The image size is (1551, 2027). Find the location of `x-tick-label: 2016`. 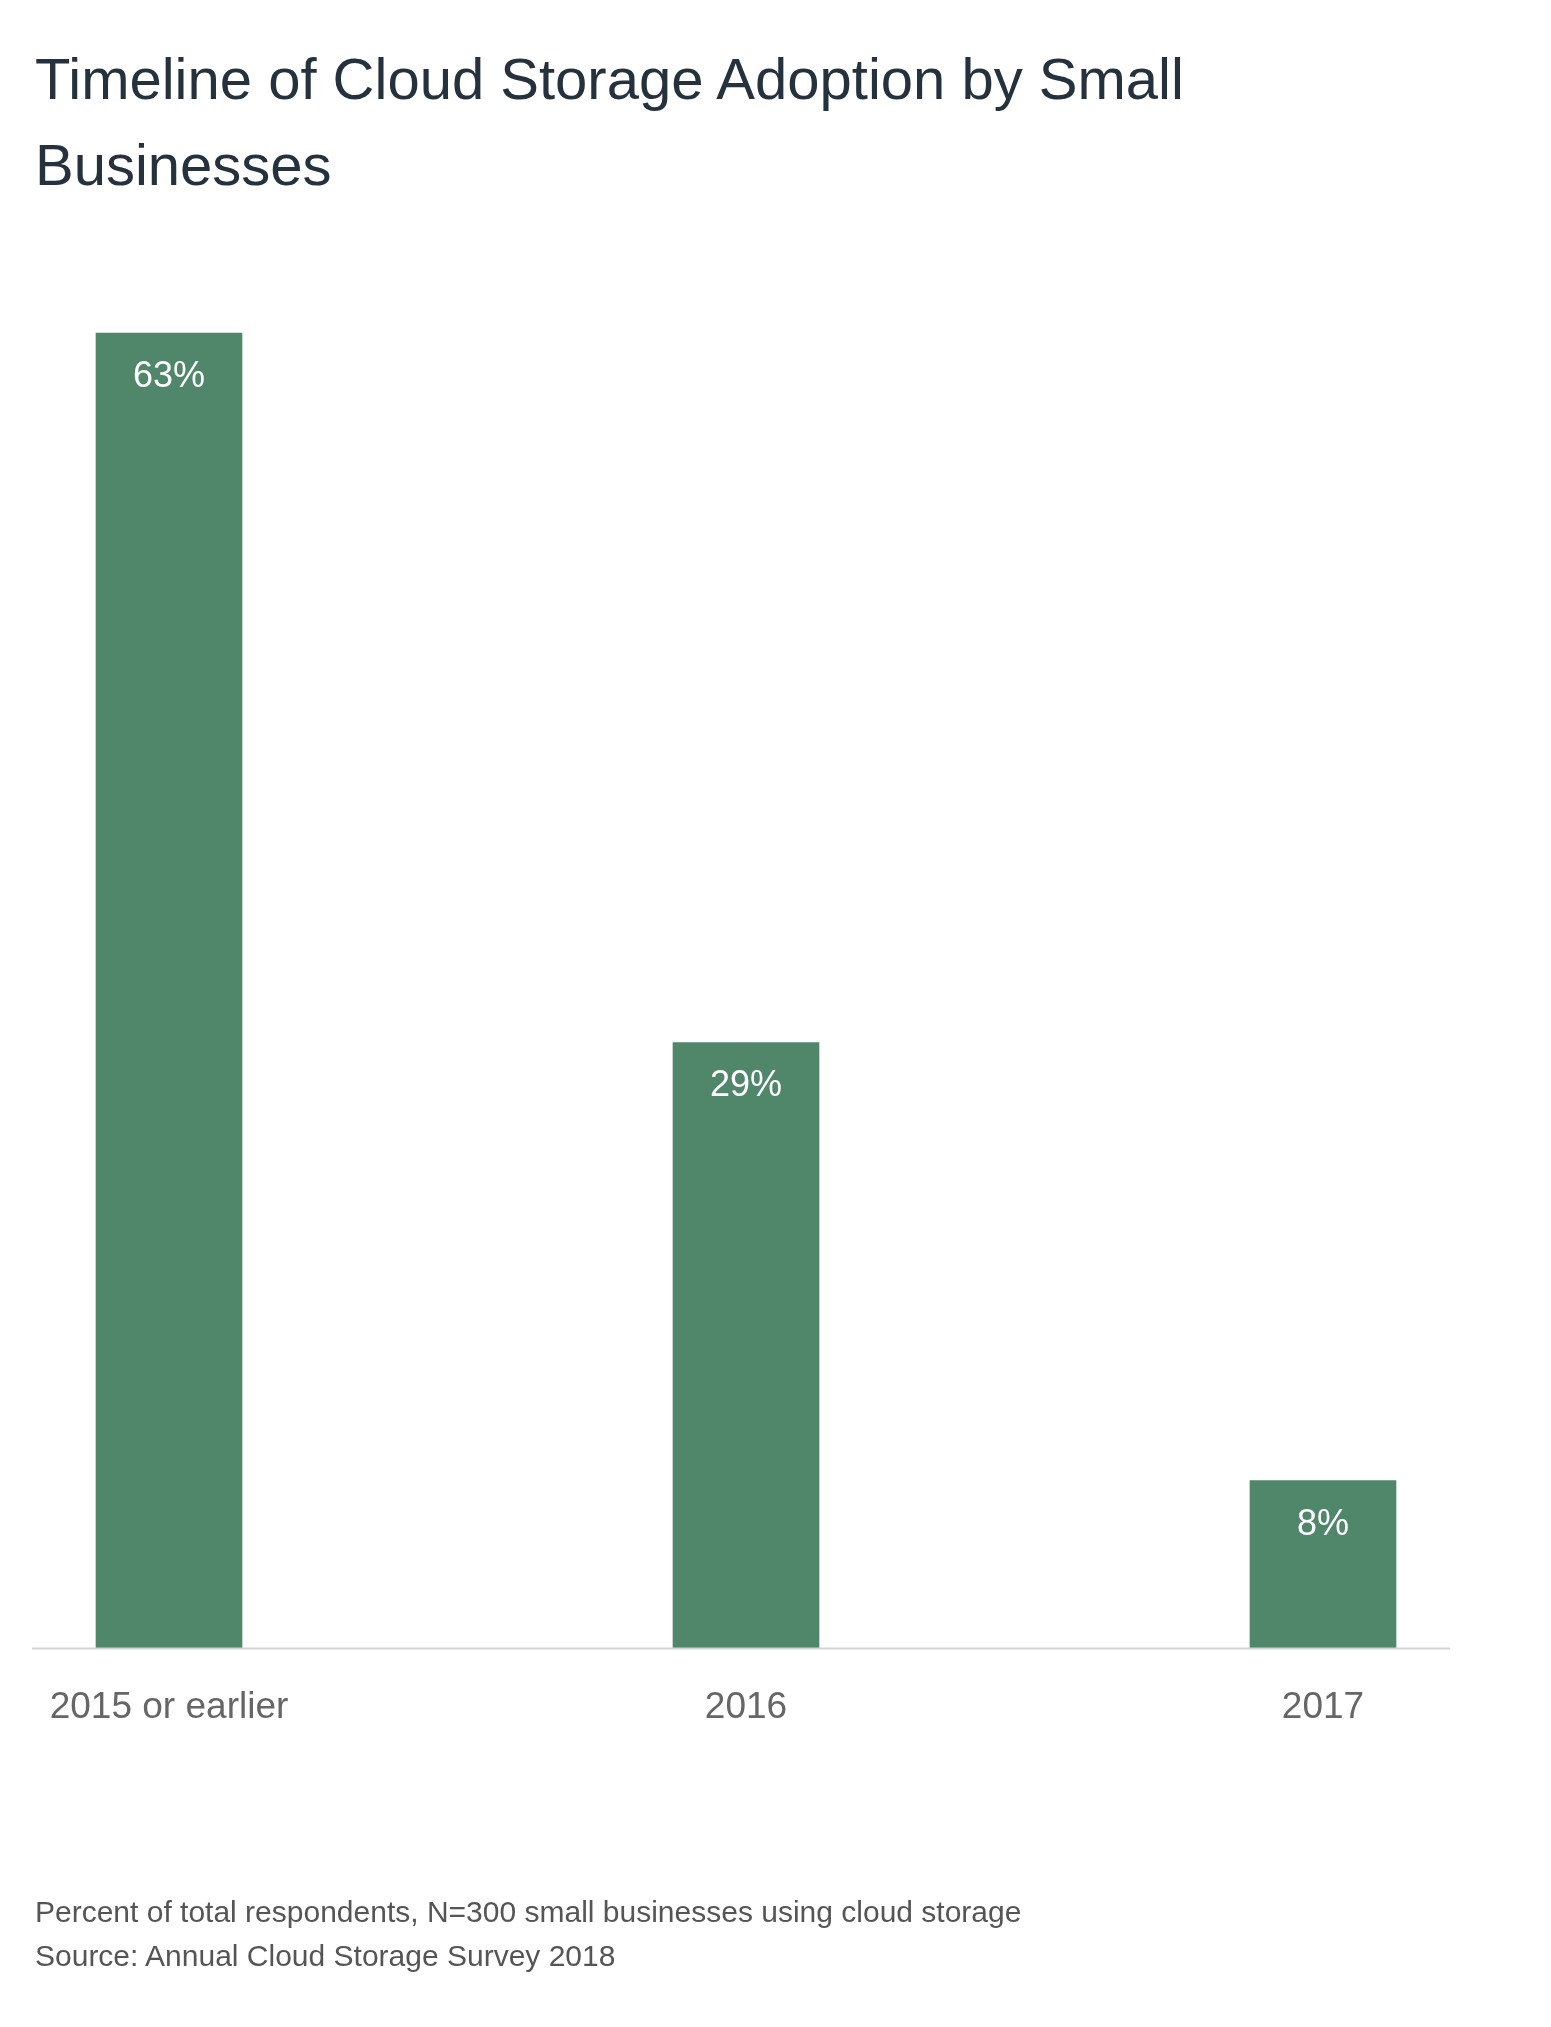

x-tick-label: 2016 is located at coordinates (746, 1705).